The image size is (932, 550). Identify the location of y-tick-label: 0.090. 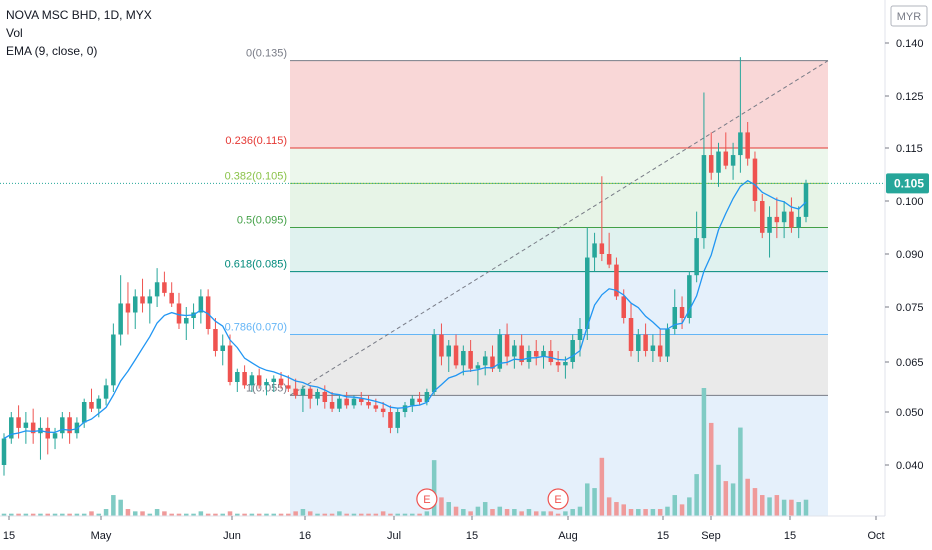
(910, 255).